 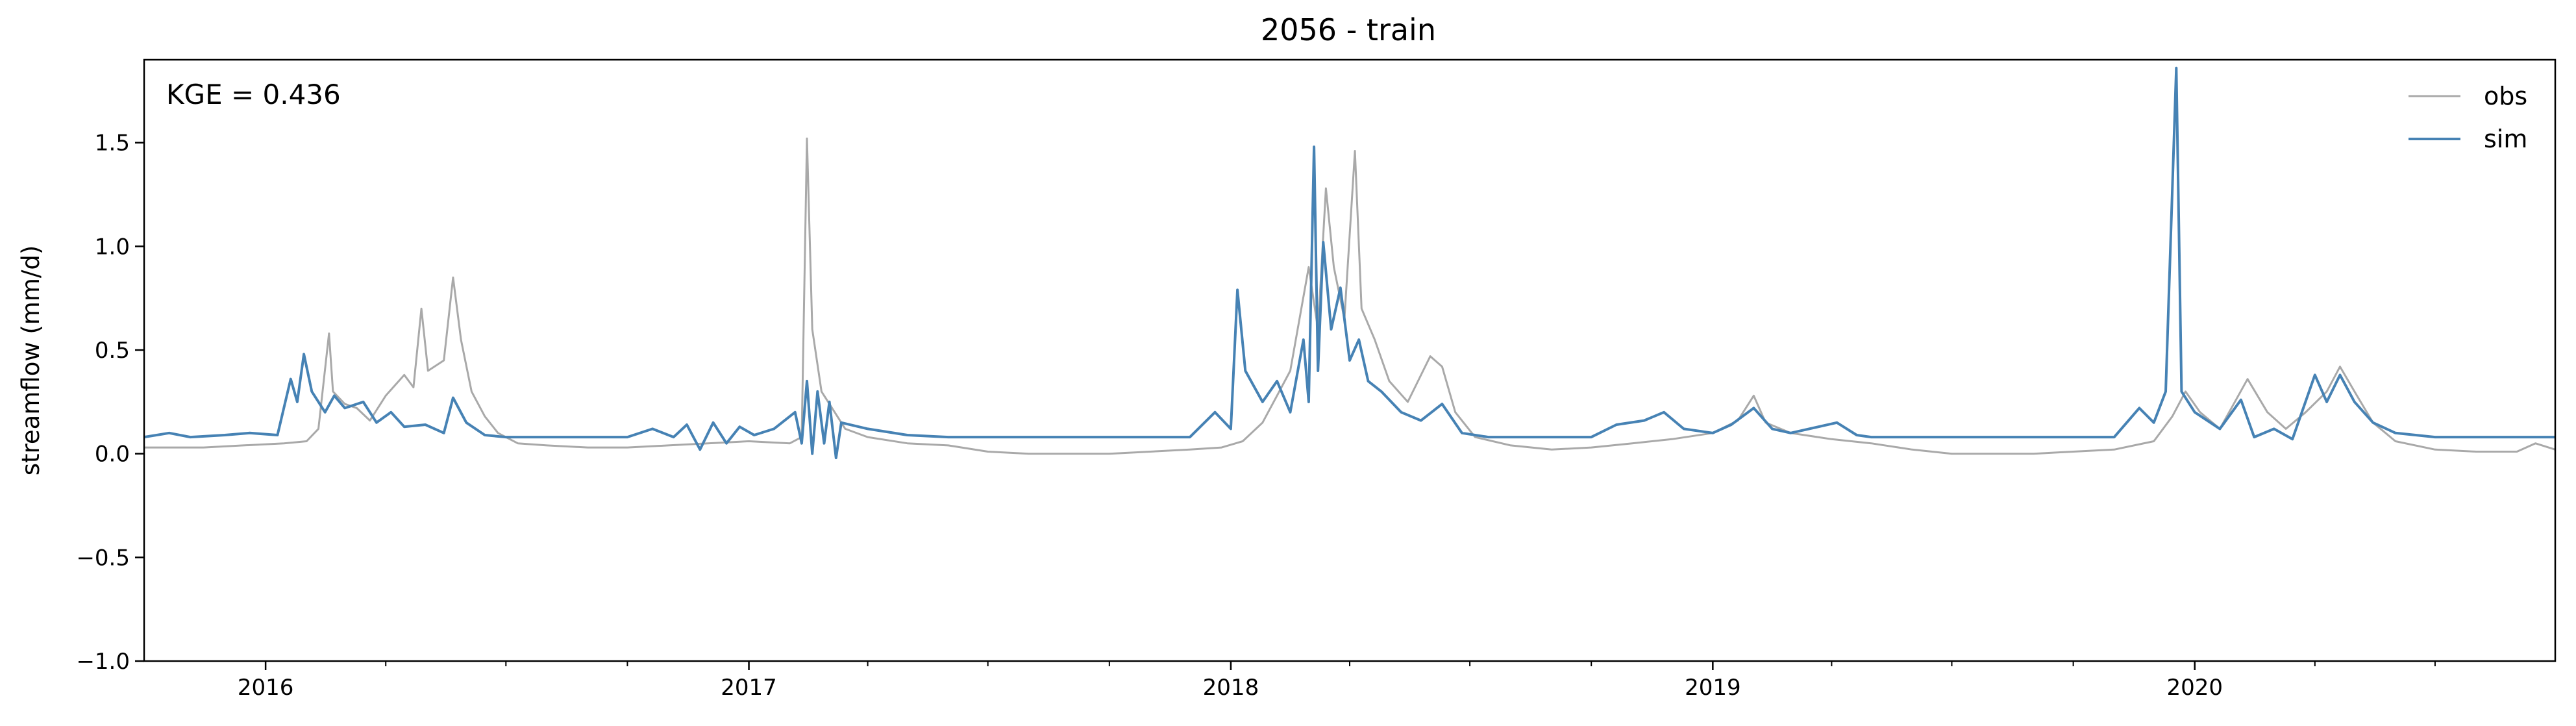 What do you see at coordinates (2505, 96) in the screenshot?
I see `legend-label-obs: obs` at bounding box center [2505, 96].